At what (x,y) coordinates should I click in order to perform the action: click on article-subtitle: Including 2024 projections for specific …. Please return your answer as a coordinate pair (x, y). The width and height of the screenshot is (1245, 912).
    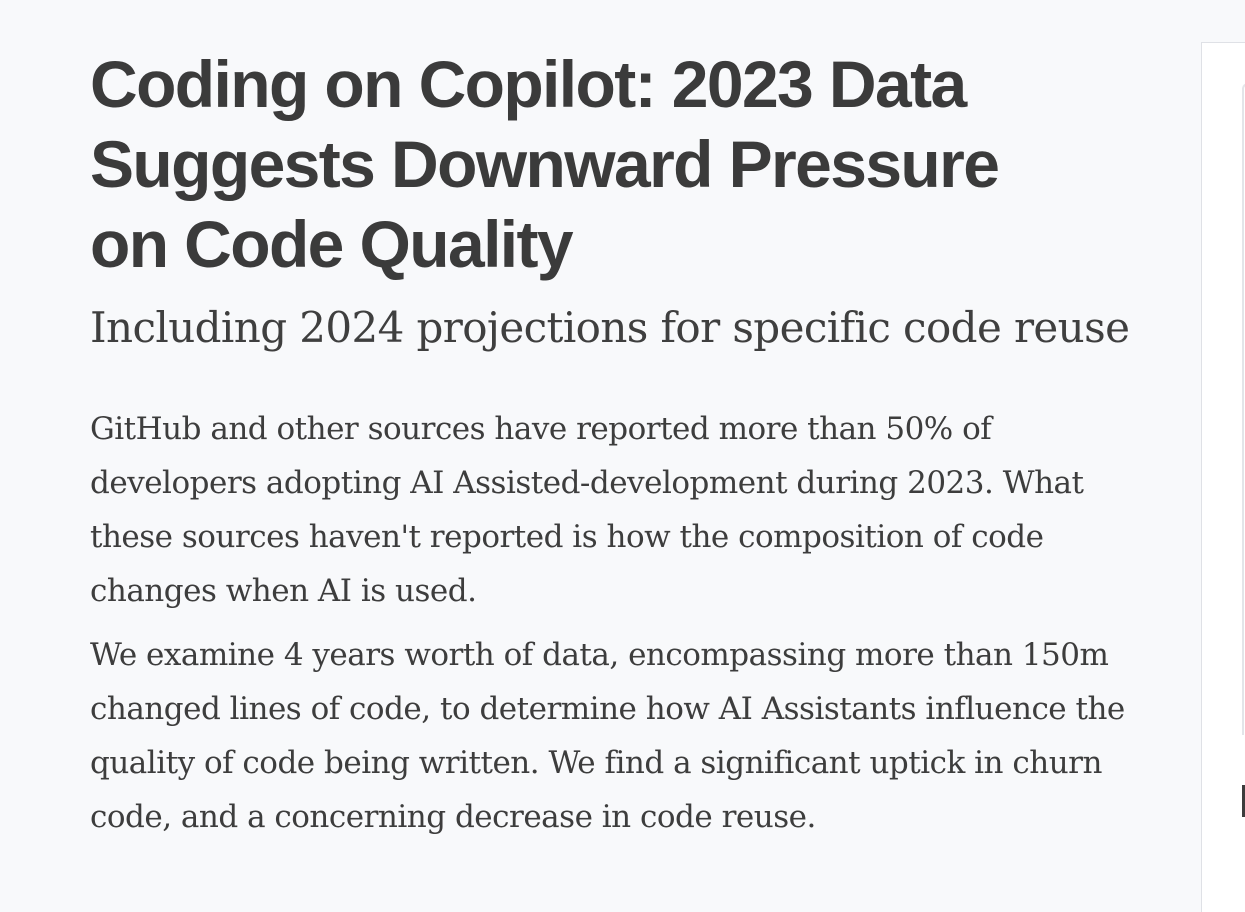
    Looking at the image, I should click on (610, 327).